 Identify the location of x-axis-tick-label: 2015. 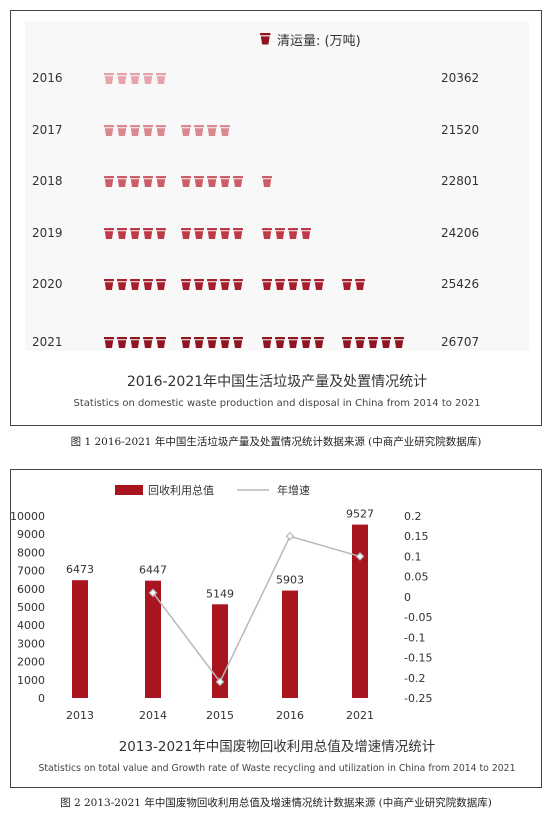
(220, 715).